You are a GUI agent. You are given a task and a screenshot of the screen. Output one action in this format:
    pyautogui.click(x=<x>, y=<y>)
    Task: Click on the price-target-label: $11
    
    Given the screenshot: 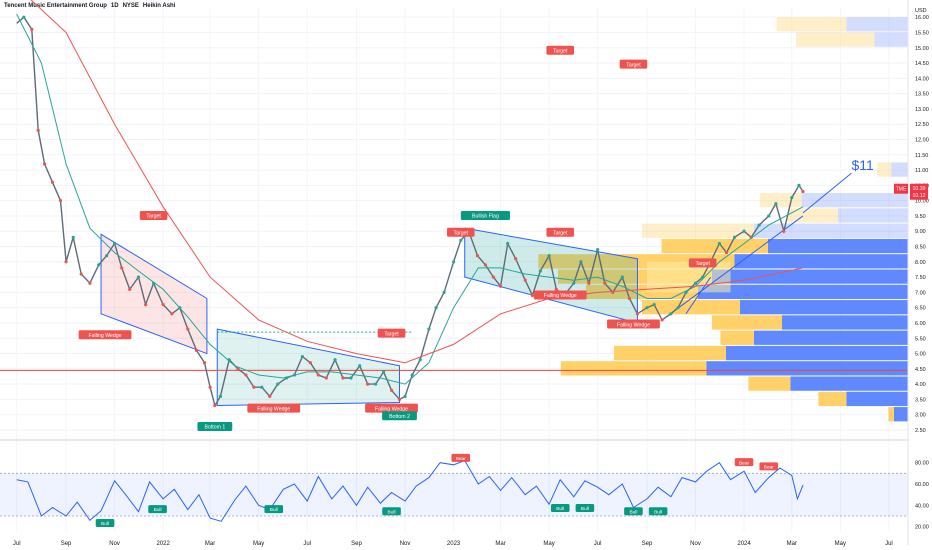 What is the action you would take?
    pyautogui.click(x=862, y=165)
    